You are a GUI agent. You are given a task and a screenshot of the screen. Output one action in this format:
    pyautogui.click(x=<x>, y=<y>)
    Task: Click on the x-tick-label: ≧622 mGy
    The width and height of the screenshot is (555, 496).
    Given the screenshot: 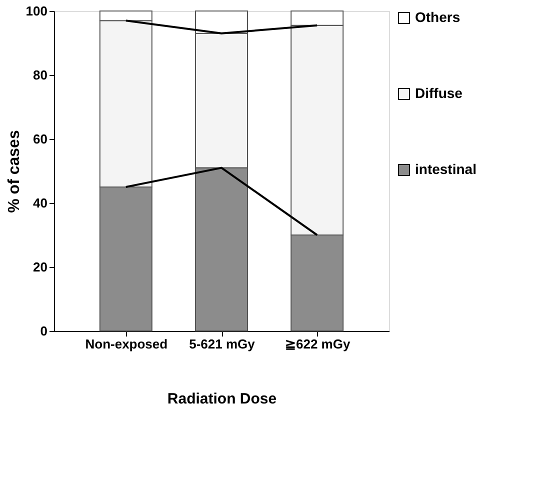 What is the action you would take?
    pyautogui.click(x=317, y=344)
    